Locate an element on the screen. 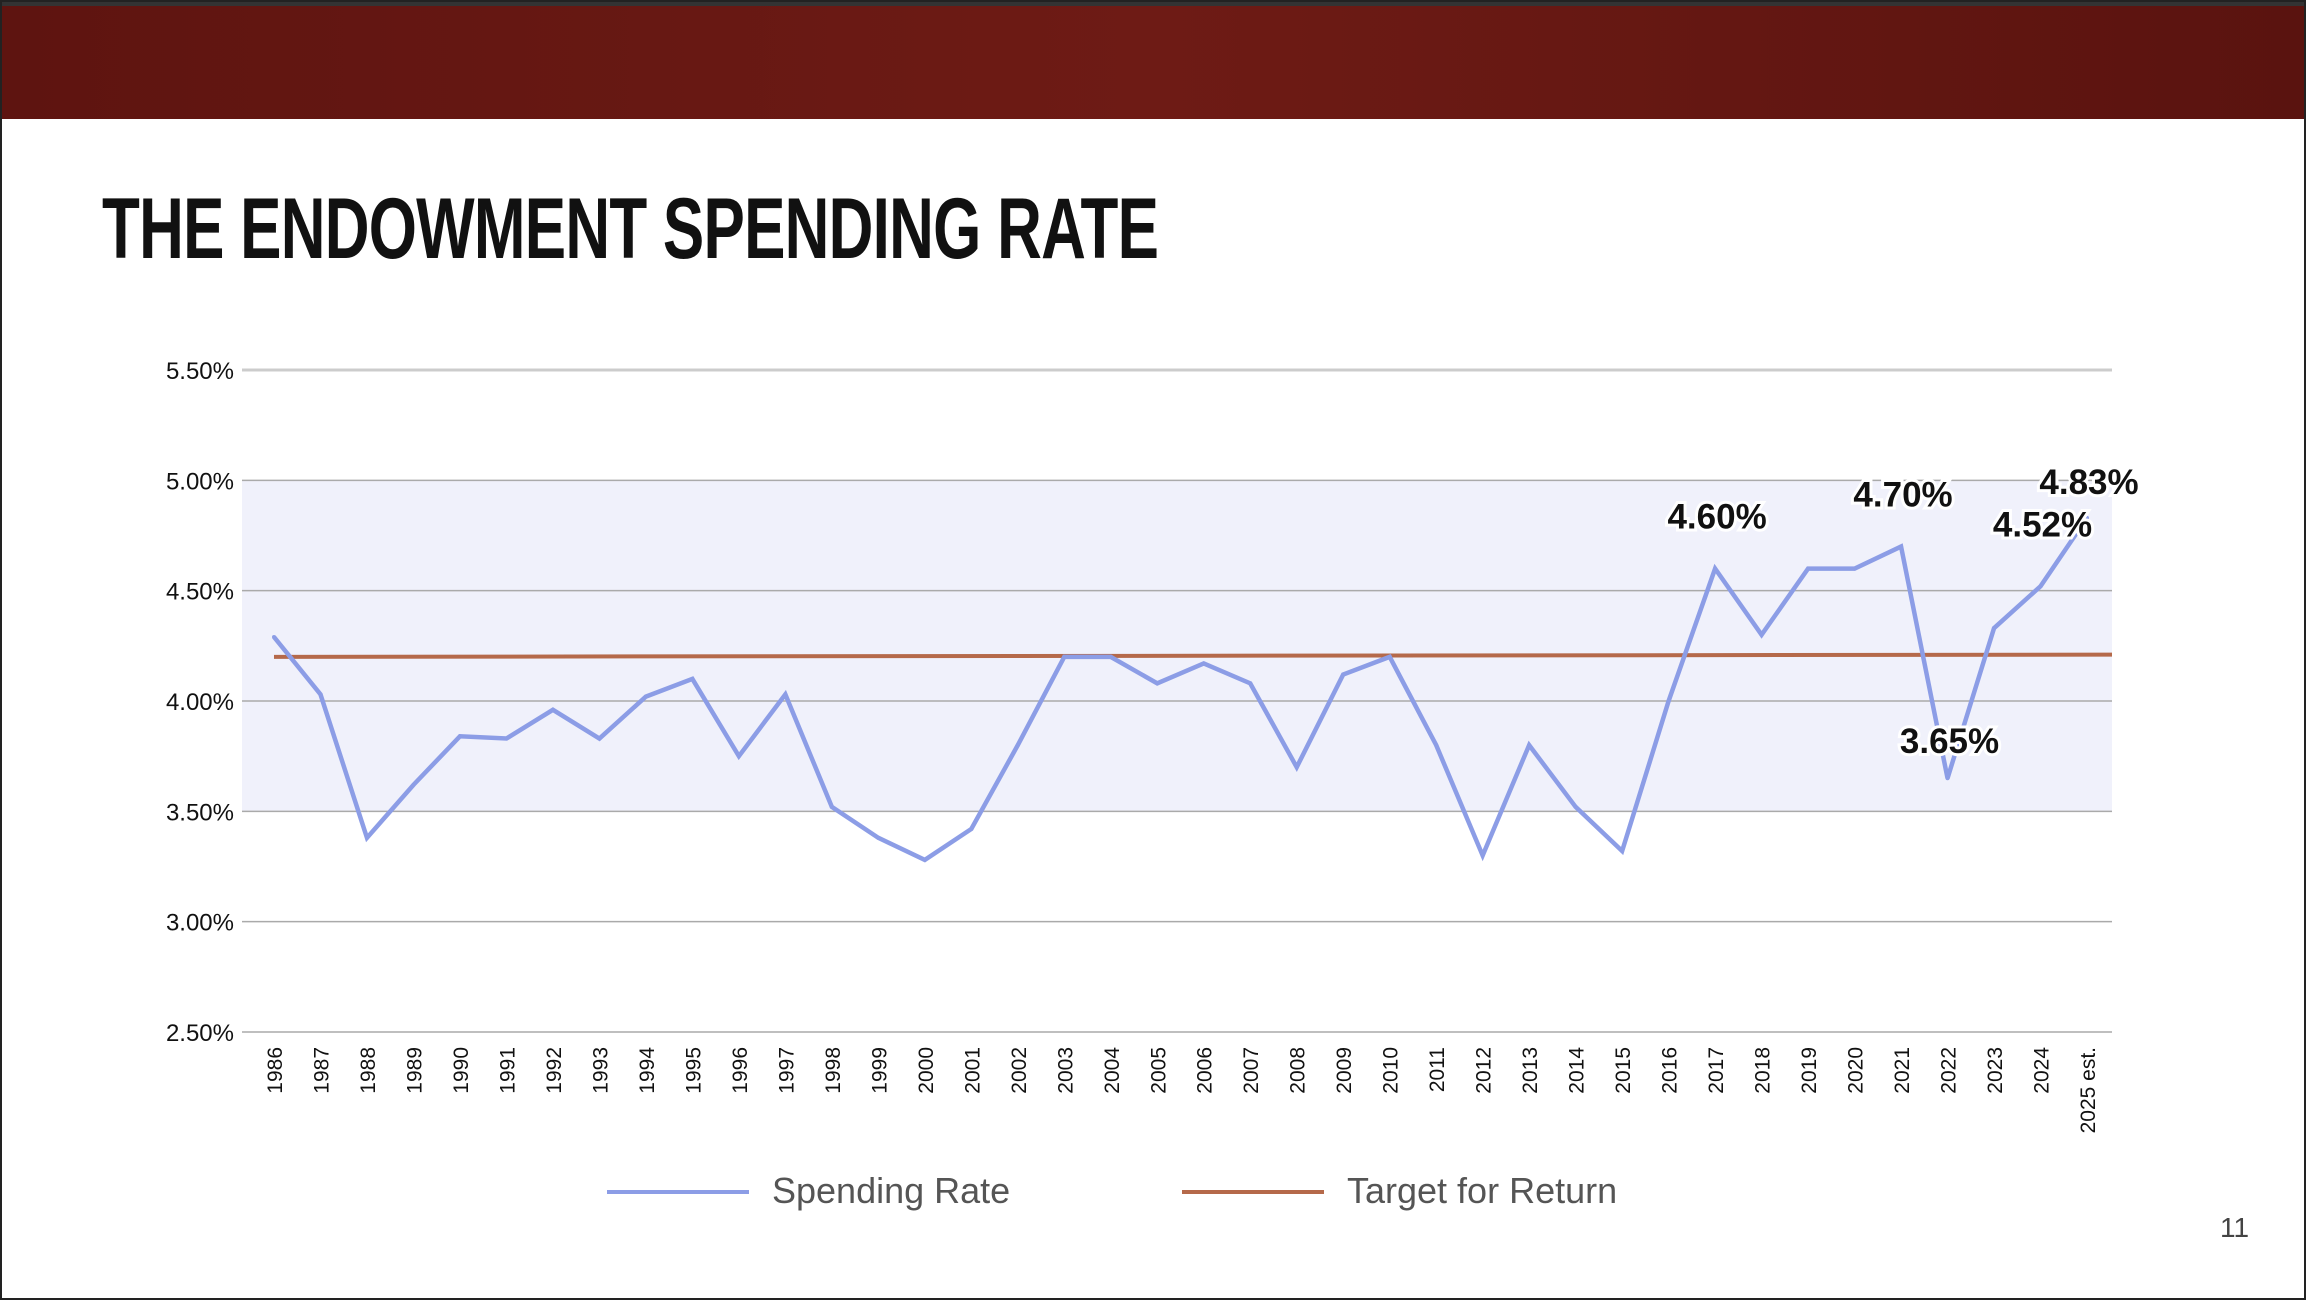 This screenshot has width=2306, height=1300. x-tick-label: 2021 is located at coordinates (1902, 1070).